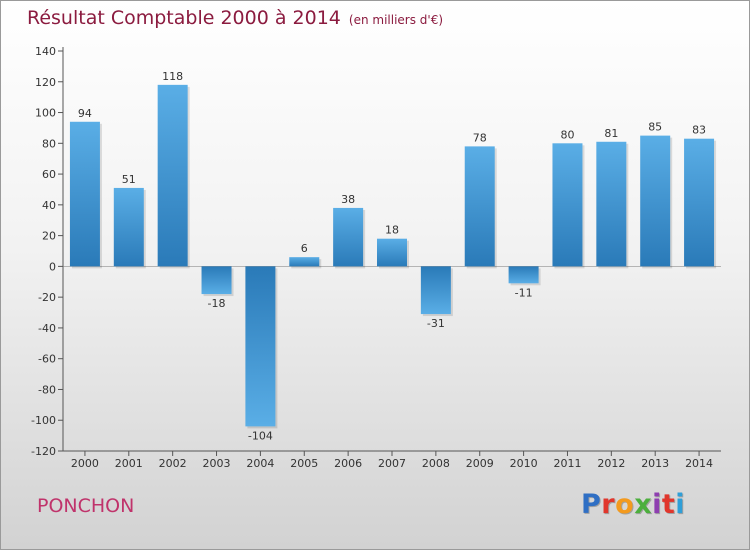 The height and width of the screenshot is (550, 750). I want to click on x-tick-label: 2002, so click(173, 463).